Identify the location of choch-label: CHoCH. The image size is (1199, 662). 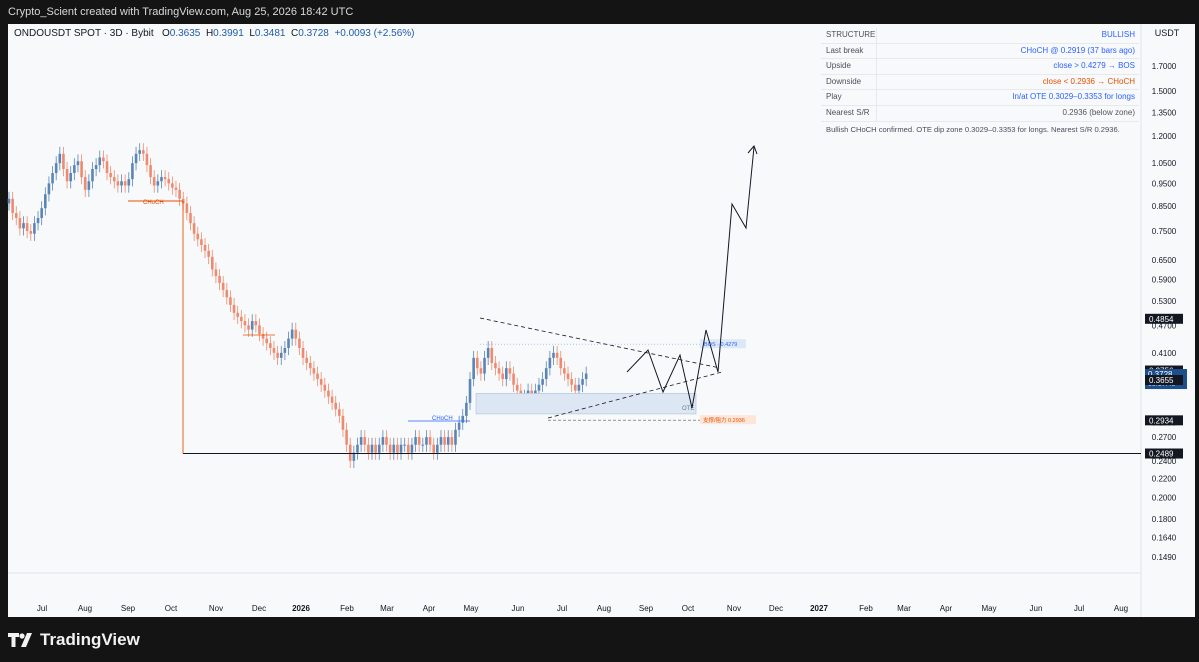
(153, 203).